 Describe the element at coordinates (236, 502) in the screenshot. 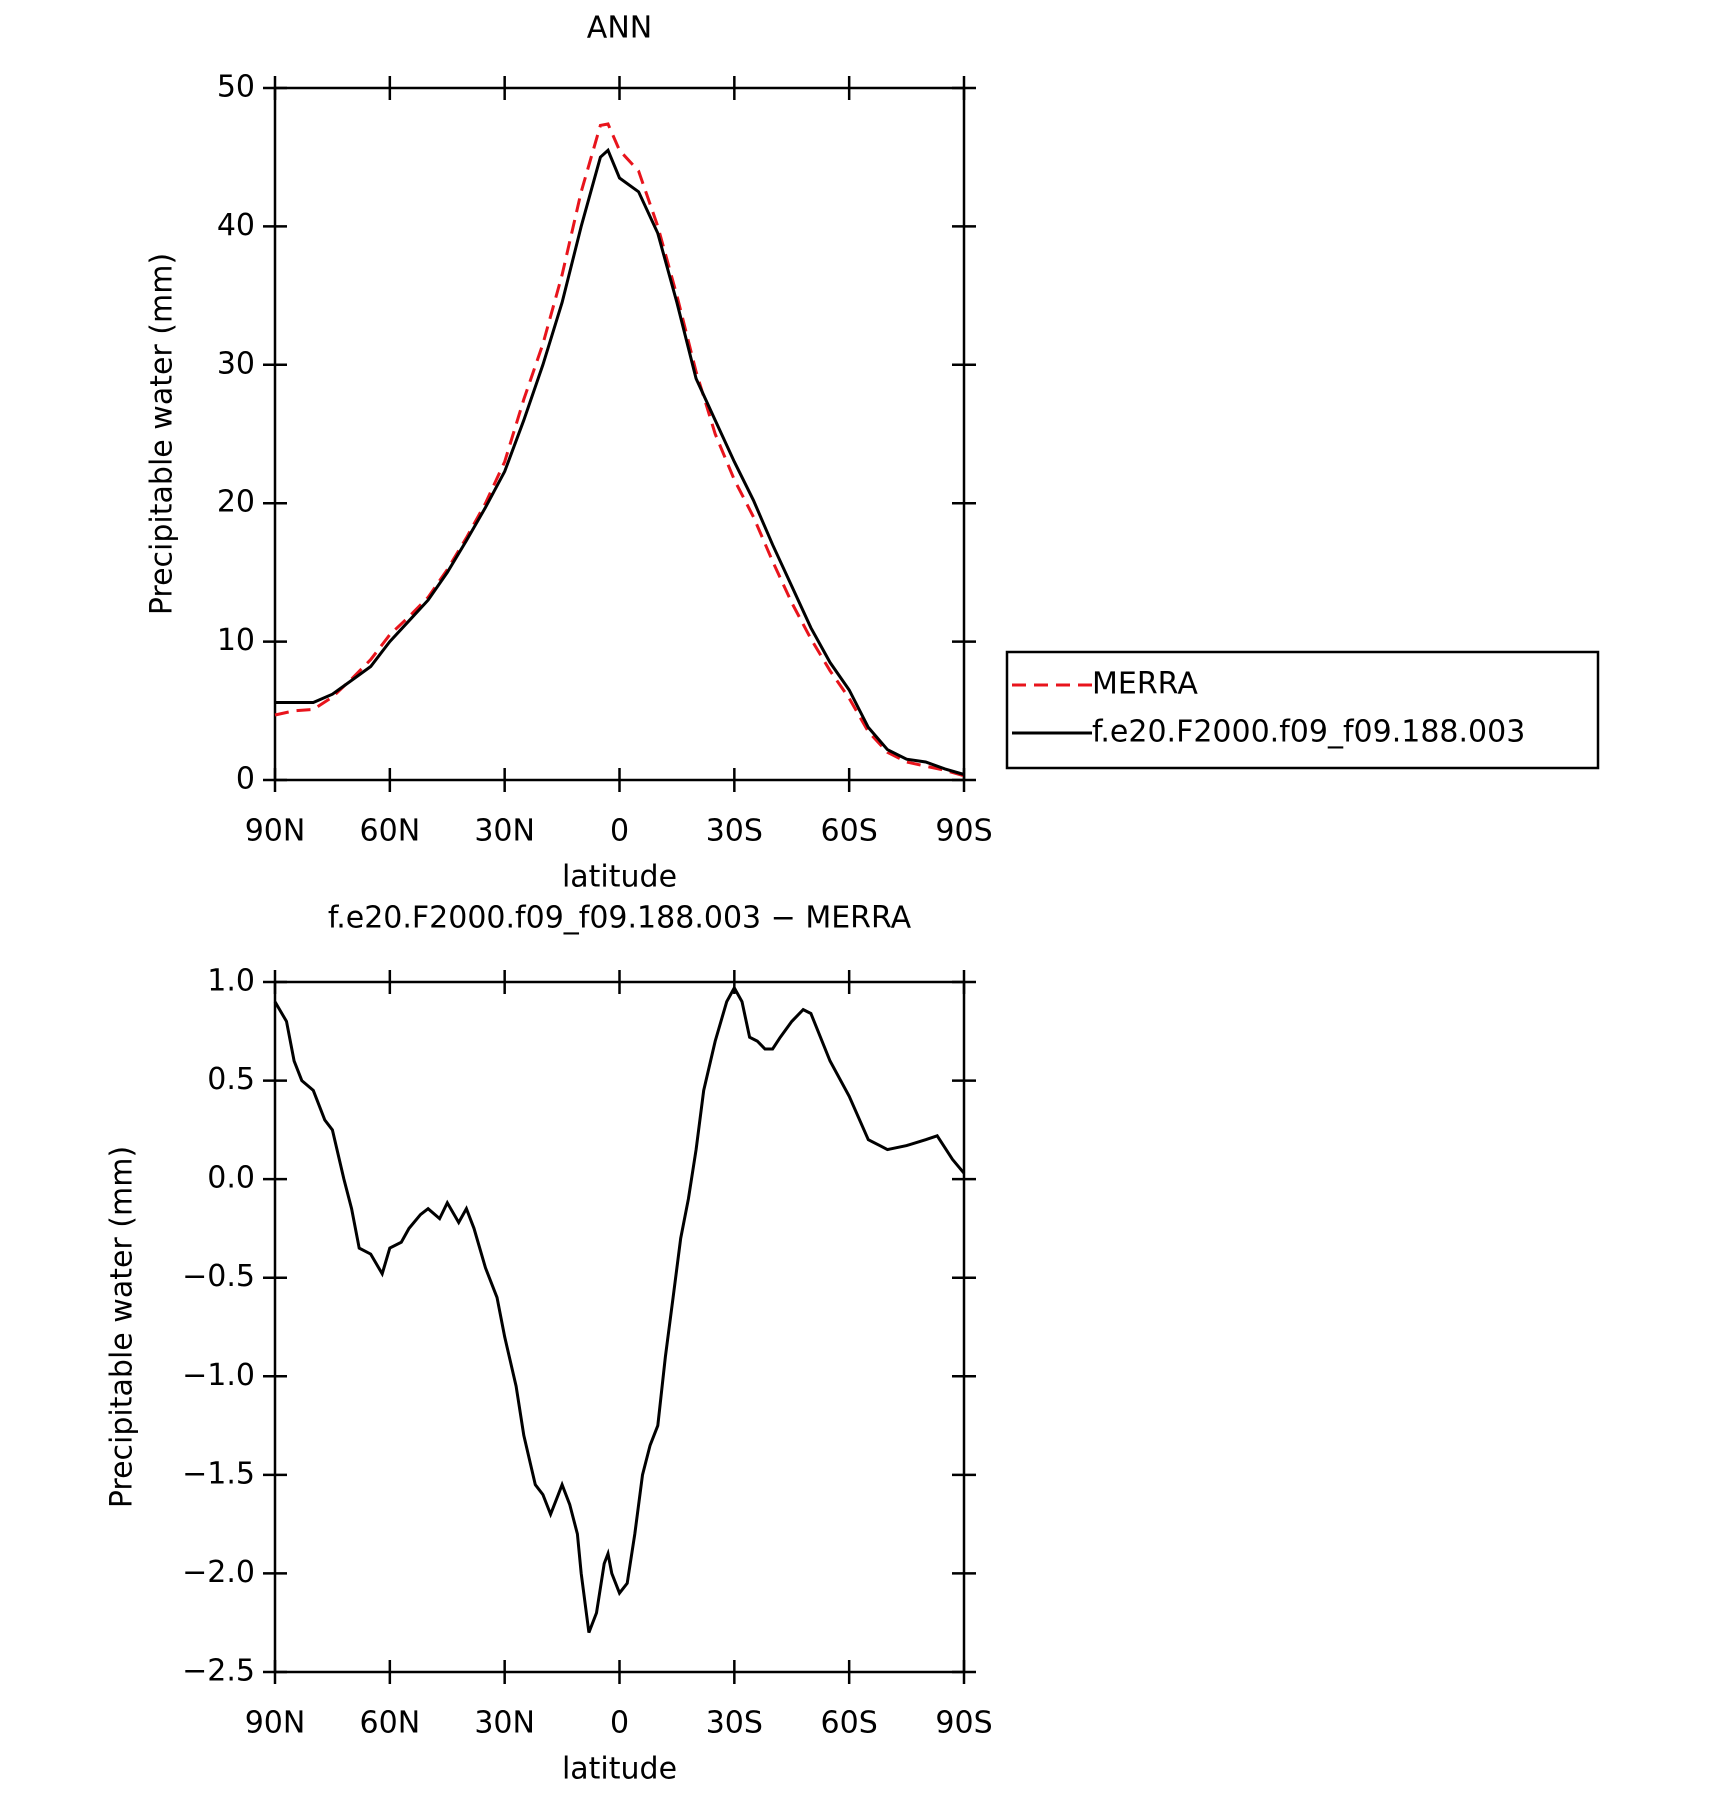

I see `y-tick-label: 20` at that location.